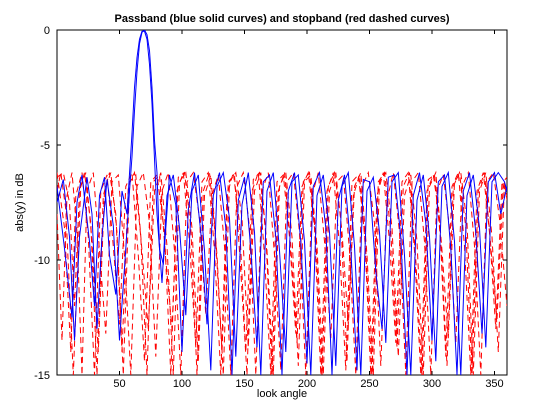  I want to click on x-tick-label: 250, so click(369, 384).